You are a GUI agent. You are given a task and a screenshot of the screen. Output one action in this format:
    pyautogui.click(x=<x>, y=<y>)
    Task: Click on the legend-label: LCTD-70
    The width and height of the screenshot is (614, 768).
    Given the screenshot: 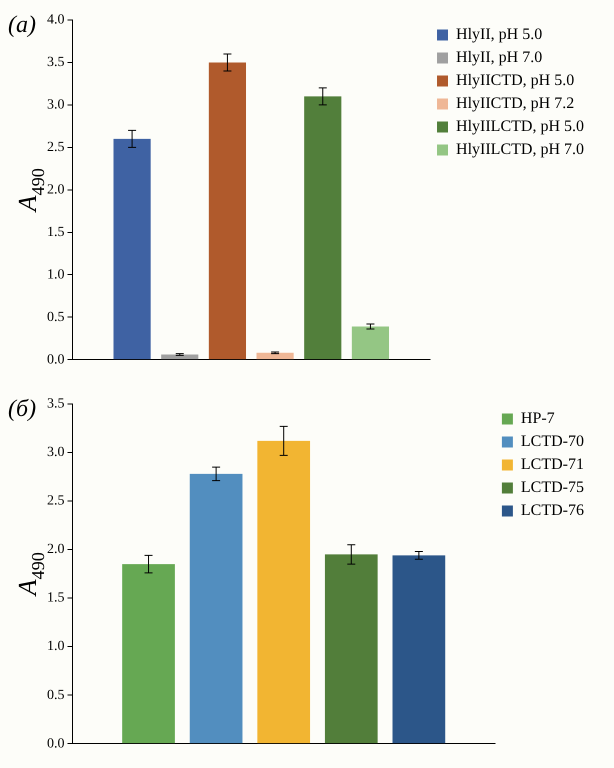 What is the action you would take?
    pyautogui.click(x=560, y=441)
    